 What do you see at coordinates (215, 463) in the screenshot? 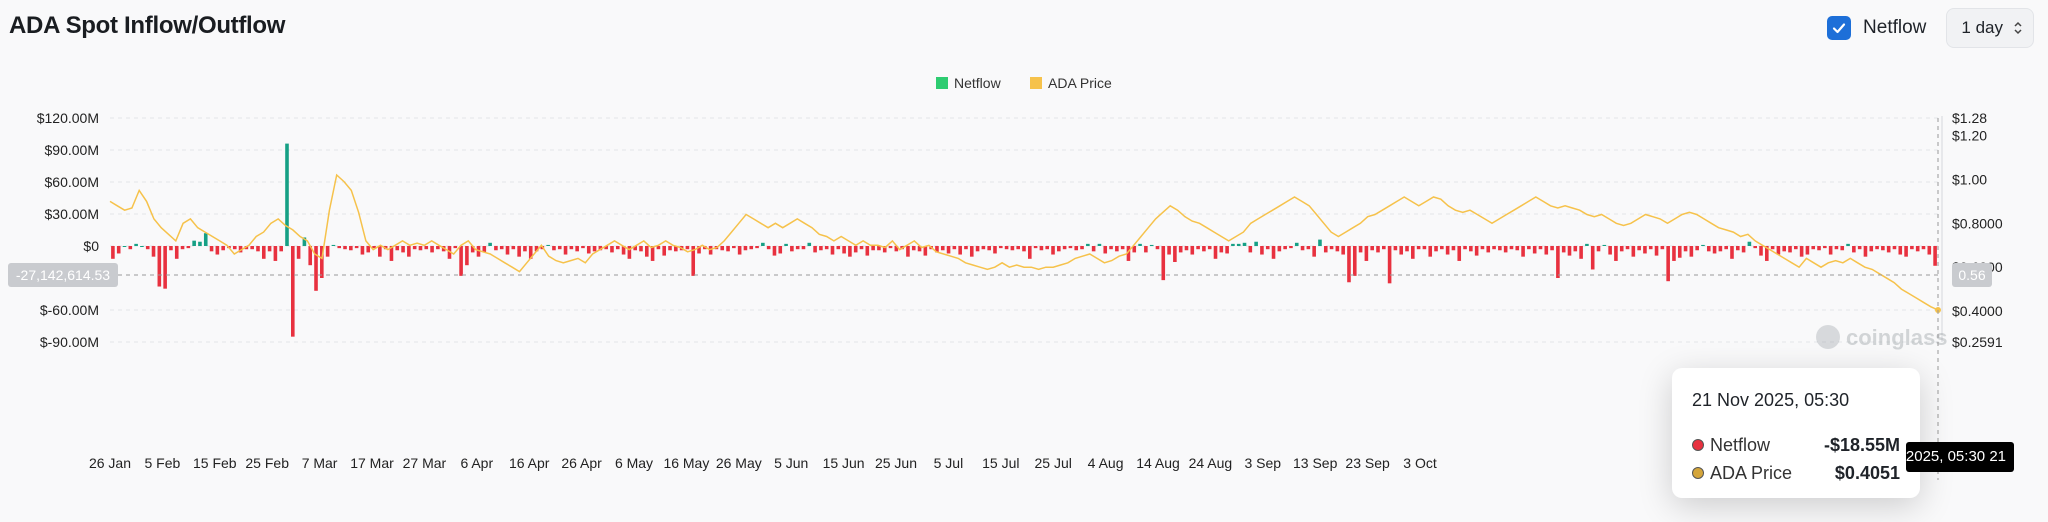
I see `x-tick-label-2: 15 Feb` at bounding box center [215, 463].